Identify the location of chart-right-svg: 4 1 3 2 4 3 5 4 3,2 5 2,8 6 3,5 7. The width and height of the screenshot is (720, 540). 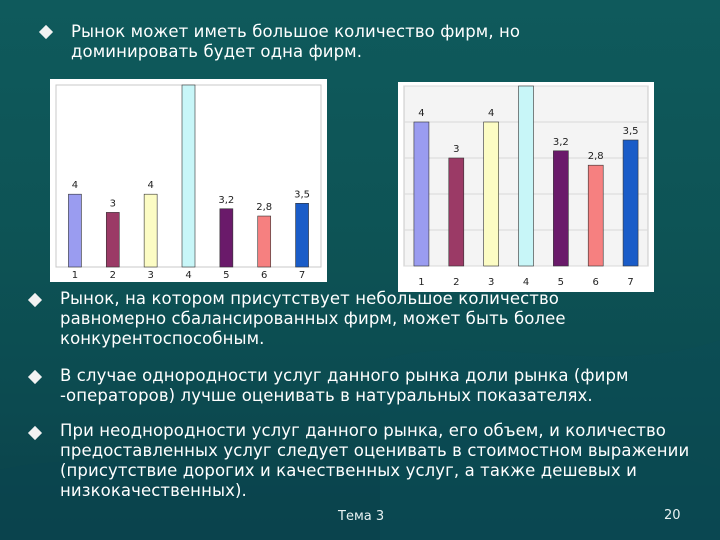
(526, 185).